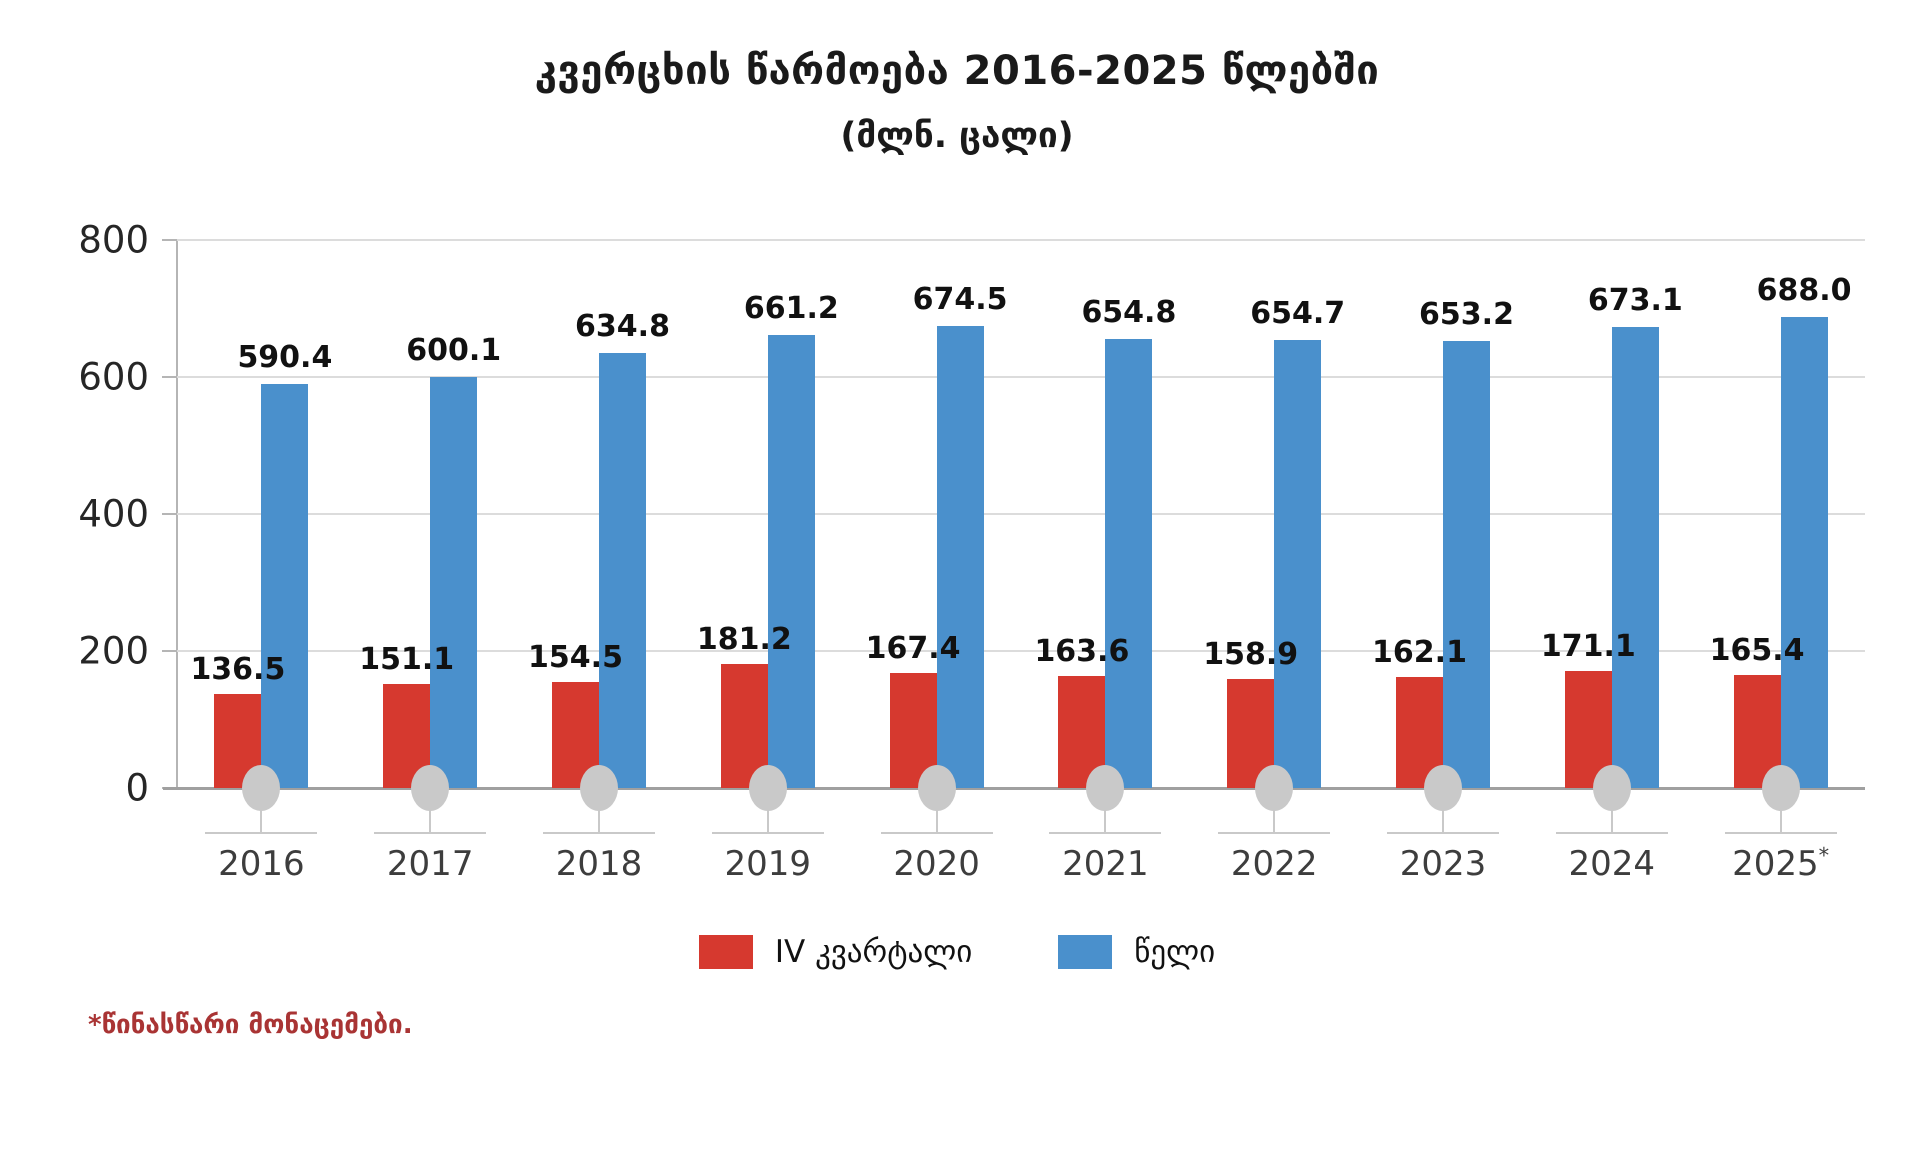 Image resolution: width=1914 pixels, height=1172 pixels. What do you see at coordinates (575, 658) in the screenshot?
I see `value-label-2018-quarter: 154.5` at bounding box center [575, 658].